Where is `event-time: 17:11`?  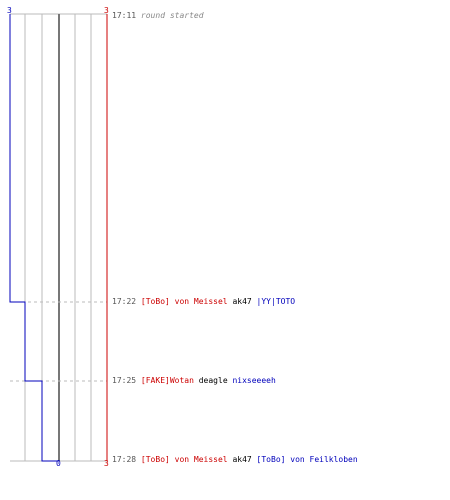
event-time: 17:11 is located at coordinates (124, 15).